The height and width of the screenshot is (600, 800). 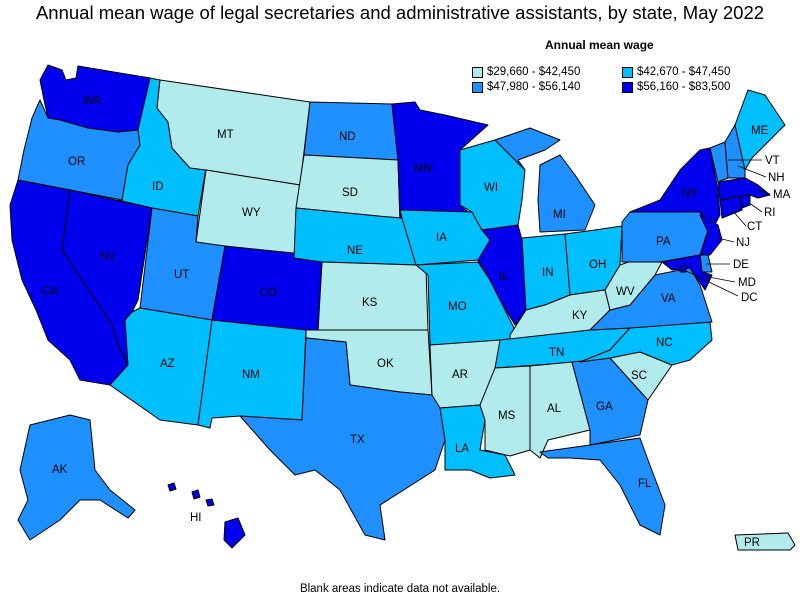 What do you see at coordinates (251, 375) in the screenshot?
I see `label-NM: NM` at bounding box center [251, 375].